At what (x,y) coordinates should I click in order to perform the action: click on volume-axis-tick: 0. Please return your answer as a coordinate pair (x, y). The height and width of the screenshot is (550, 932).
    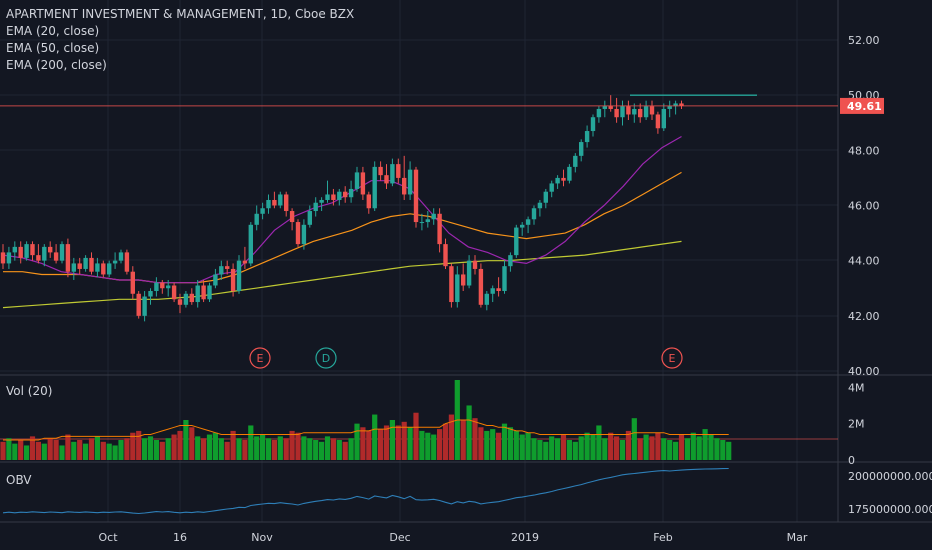
    Looking at the image, I should click on (851, 460).